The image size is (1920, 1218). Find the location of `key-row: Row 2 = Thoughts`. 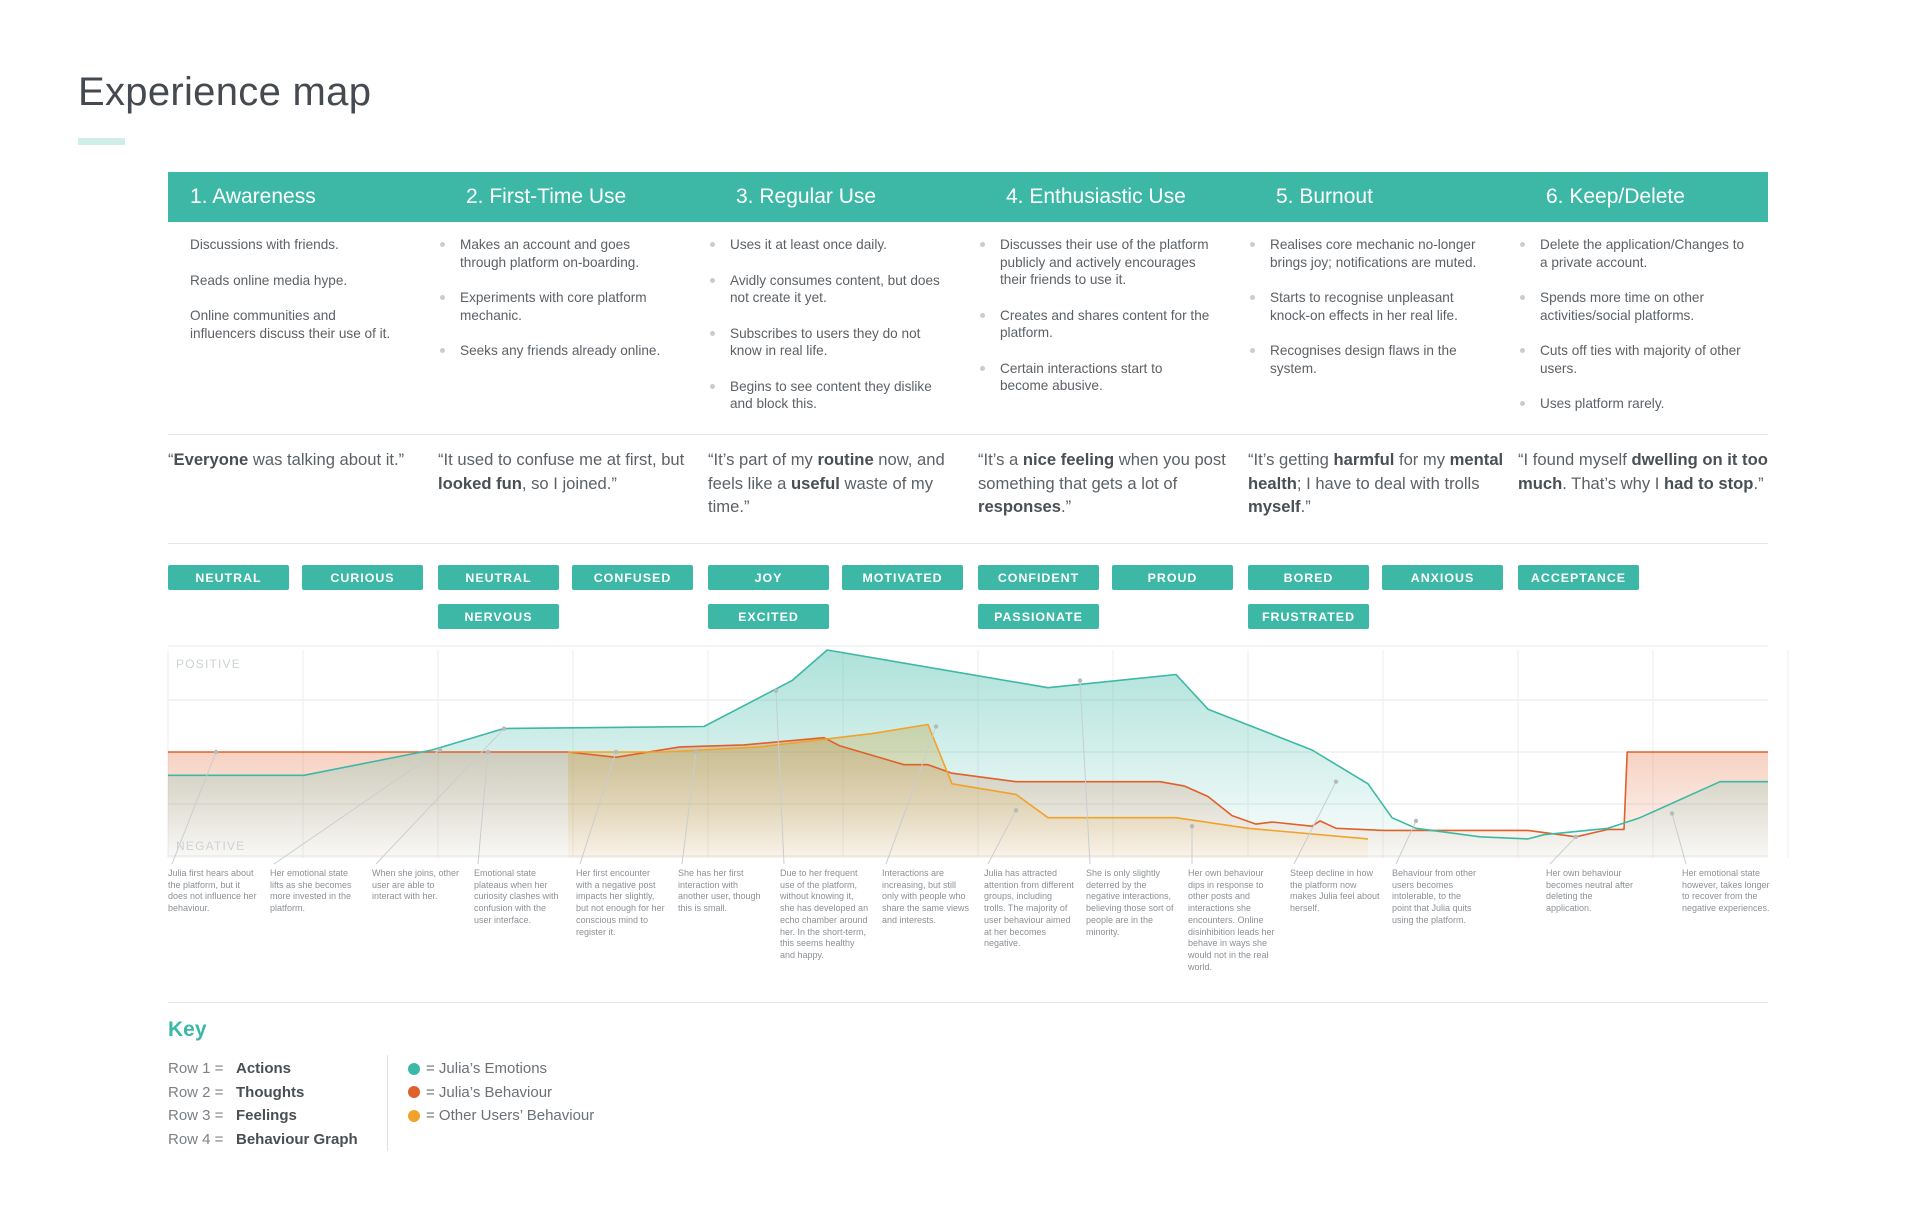

key-row: Row 2 = Thoughts is located at coordinates (263, 1093).